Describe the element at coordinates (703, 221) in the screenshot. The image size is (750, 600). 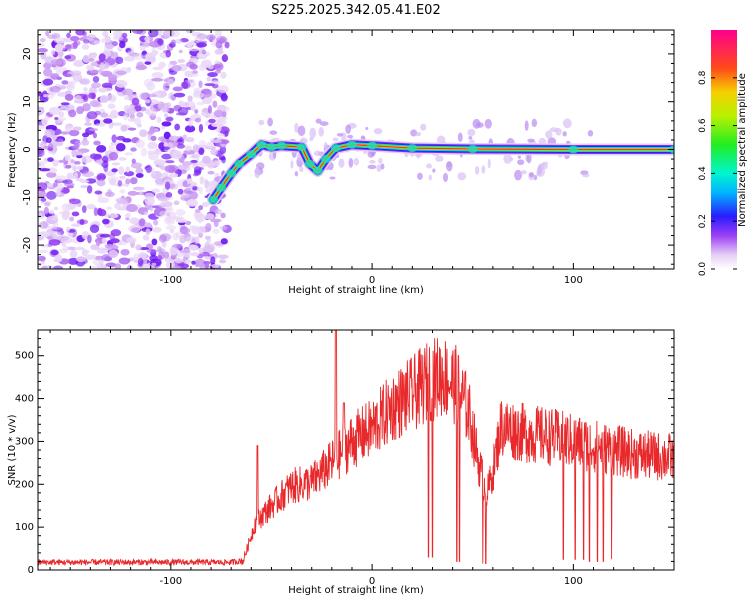
I see `colorbar-tick-label: 0.2` at that location.